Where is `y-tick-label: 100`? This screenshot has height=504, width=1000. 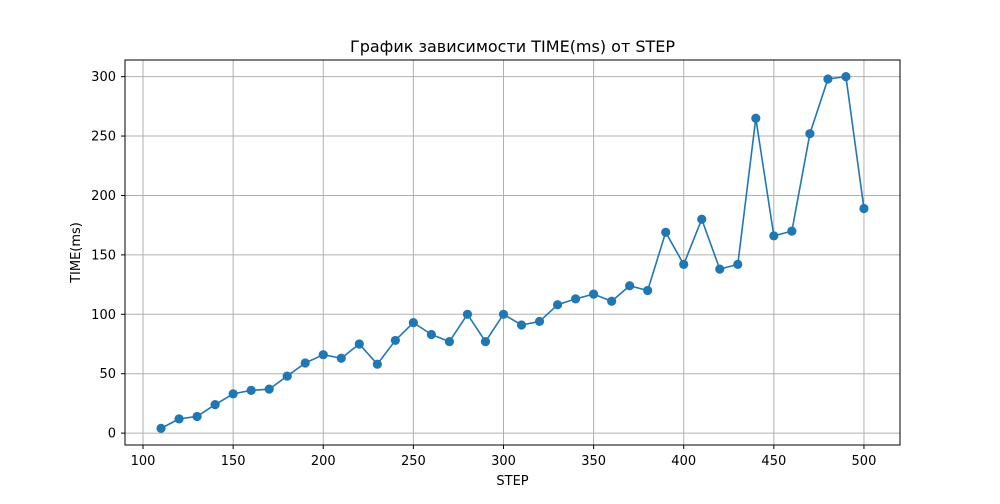 y-tick-label: 100 is located at coordinates (103, 315).